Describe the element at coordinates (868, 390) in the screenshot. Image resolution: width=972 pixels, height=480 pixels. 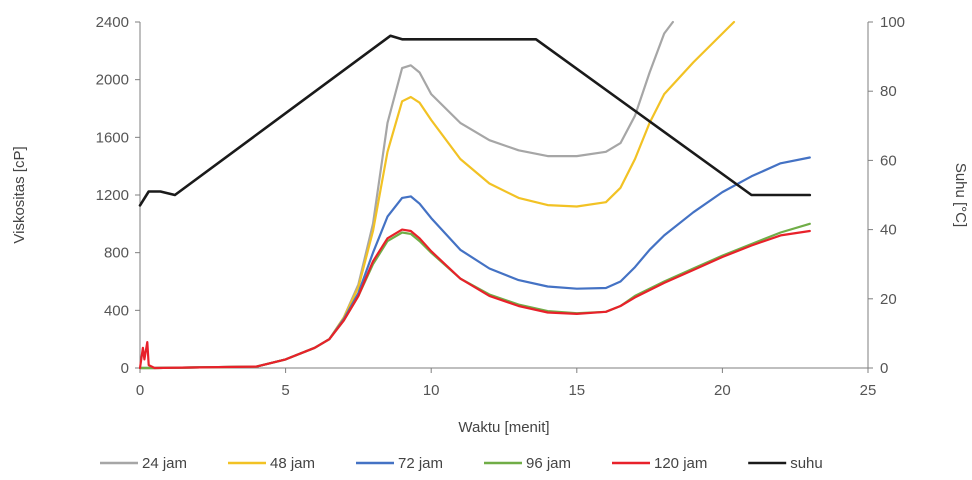
I see `x-tick-label: 25` at that location.